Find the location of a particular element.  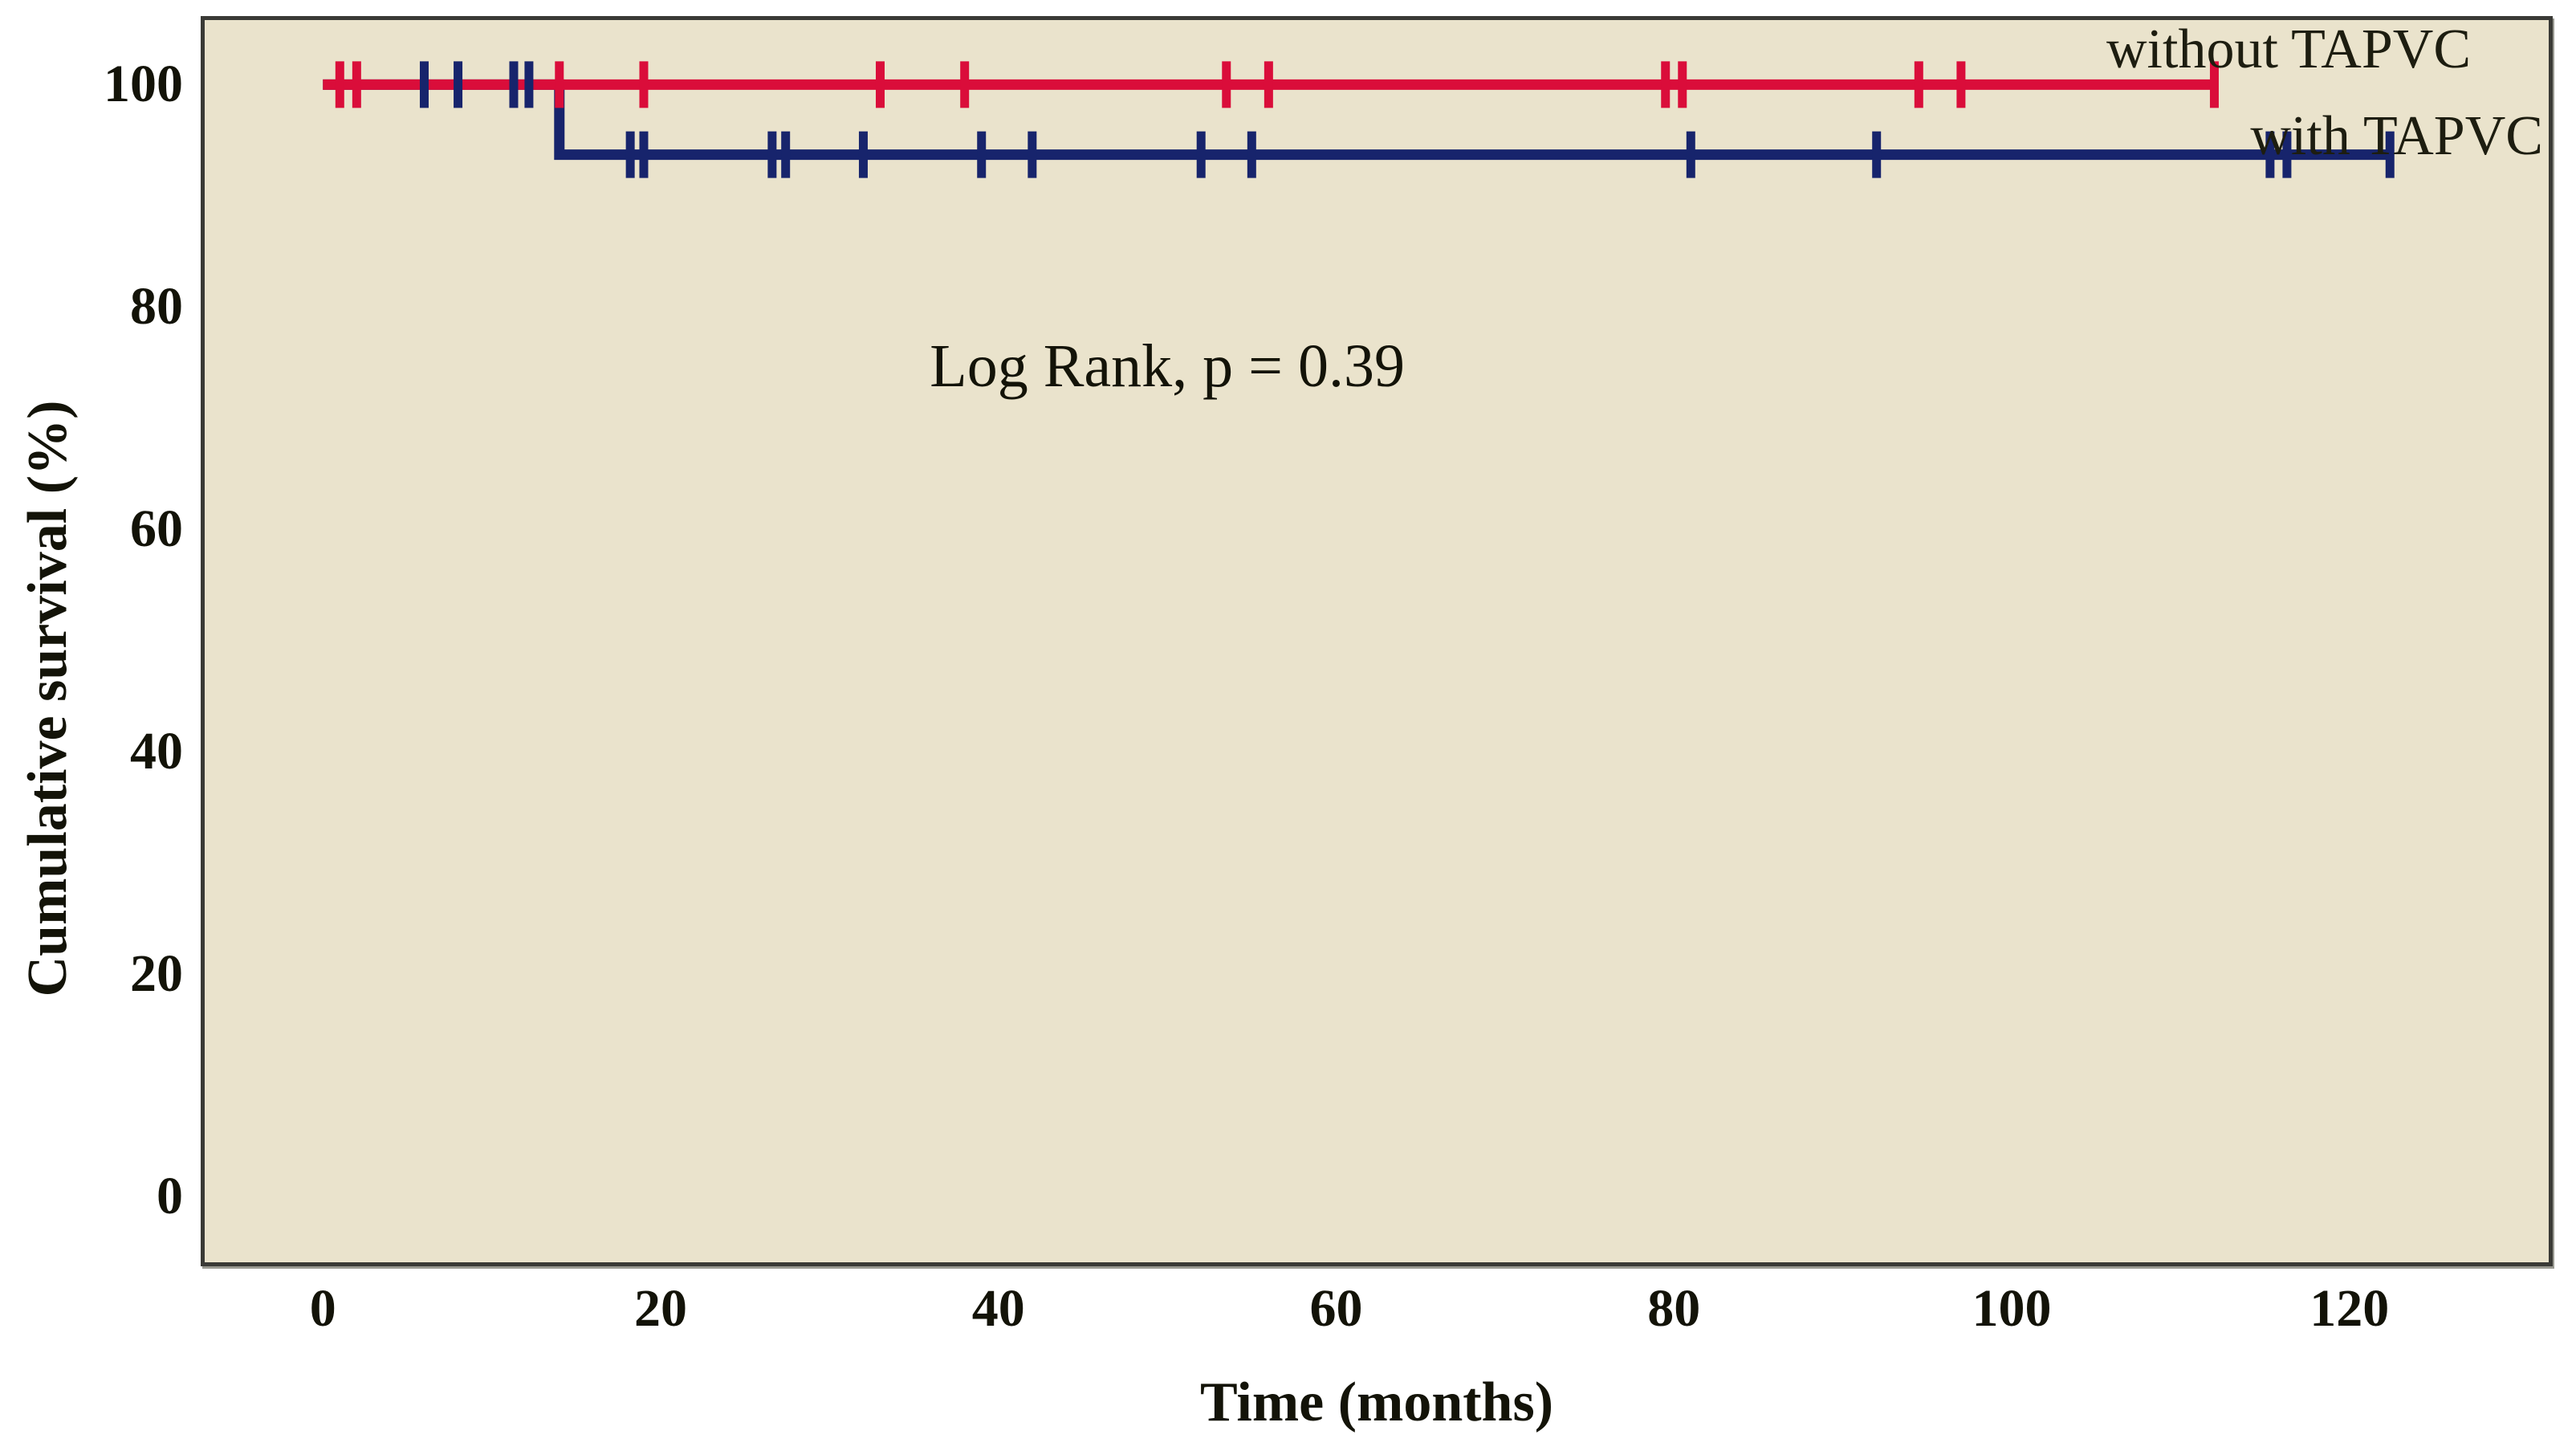

series-label-with-tapvc: with TAPVC is located at coordinates (2396, 137).